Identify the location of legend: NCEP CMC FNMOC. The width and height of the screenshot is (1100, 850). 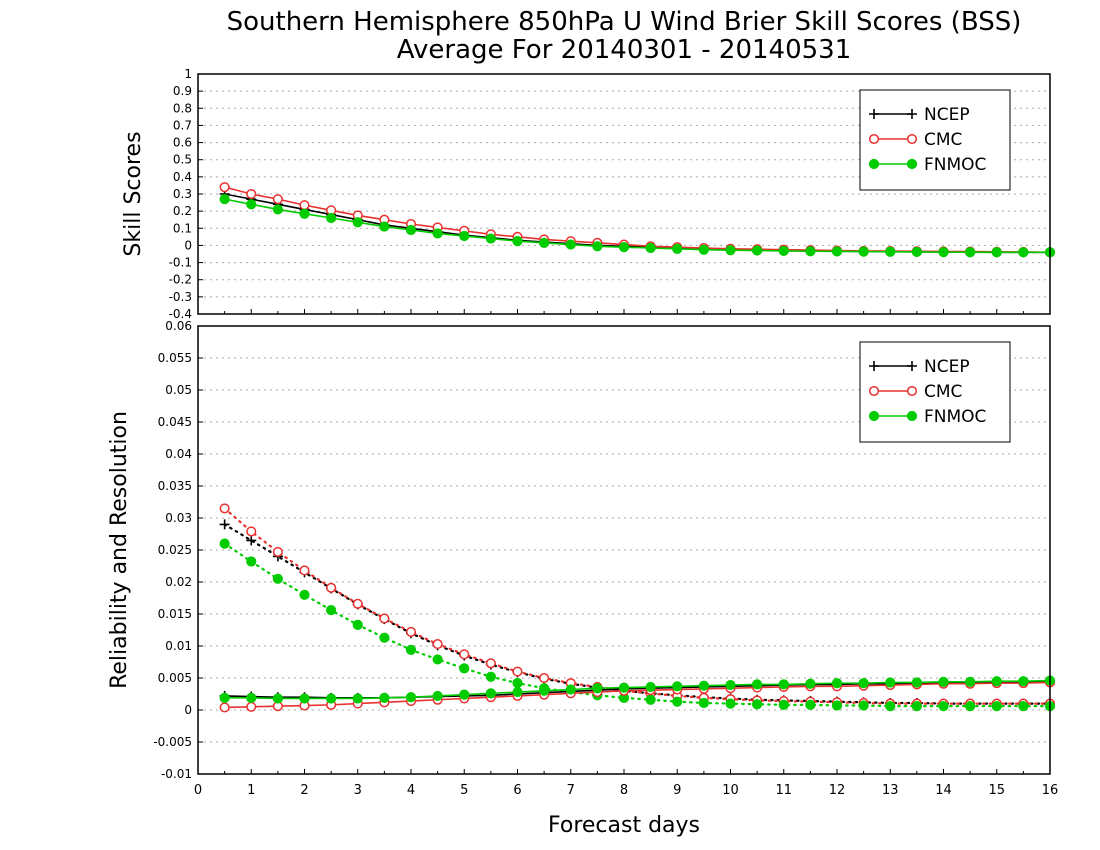
(935, 392).